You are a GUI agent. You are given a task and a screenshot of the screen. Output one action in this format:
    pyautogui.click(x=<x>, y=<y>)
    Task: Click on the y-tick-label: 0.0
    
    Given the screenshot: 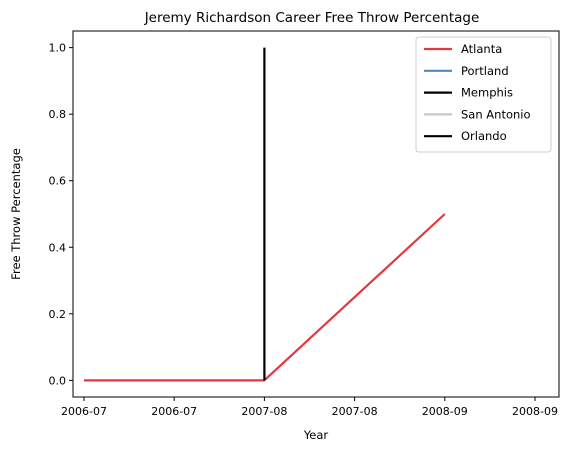 What is the action you would take?
    pyautogui.click(x=58, y=380)
    